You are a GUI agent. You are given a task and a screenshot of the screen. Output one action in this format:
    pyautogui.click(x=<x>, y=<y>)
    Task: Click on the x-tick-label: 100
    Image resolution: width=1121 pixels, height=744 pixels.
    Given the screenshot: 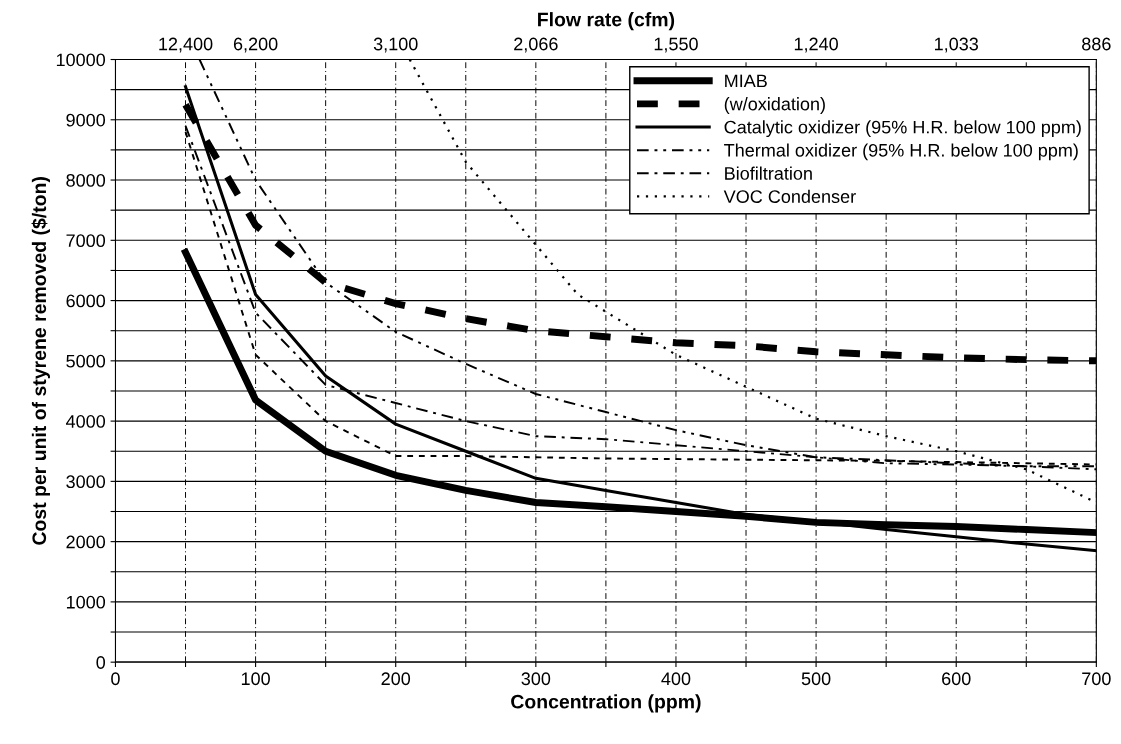 What is the action you would take?
    pyautogui.click(x=255, y=679)
    